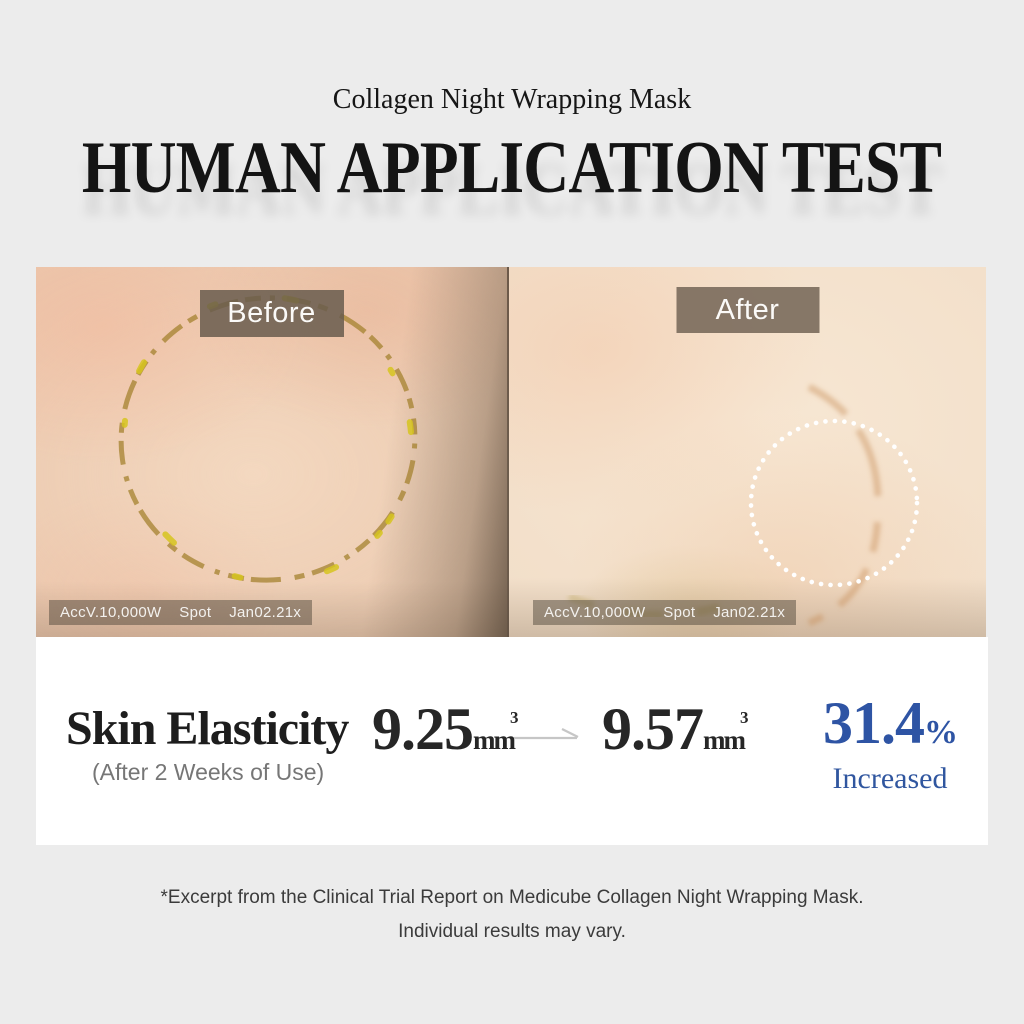 Image resolution: width=1024 pixels, height=1024 pixels. What do you see at coordinates (941, 732) in the screenshot?
I see `percent-sign: %` at bounding box center [941, 732].